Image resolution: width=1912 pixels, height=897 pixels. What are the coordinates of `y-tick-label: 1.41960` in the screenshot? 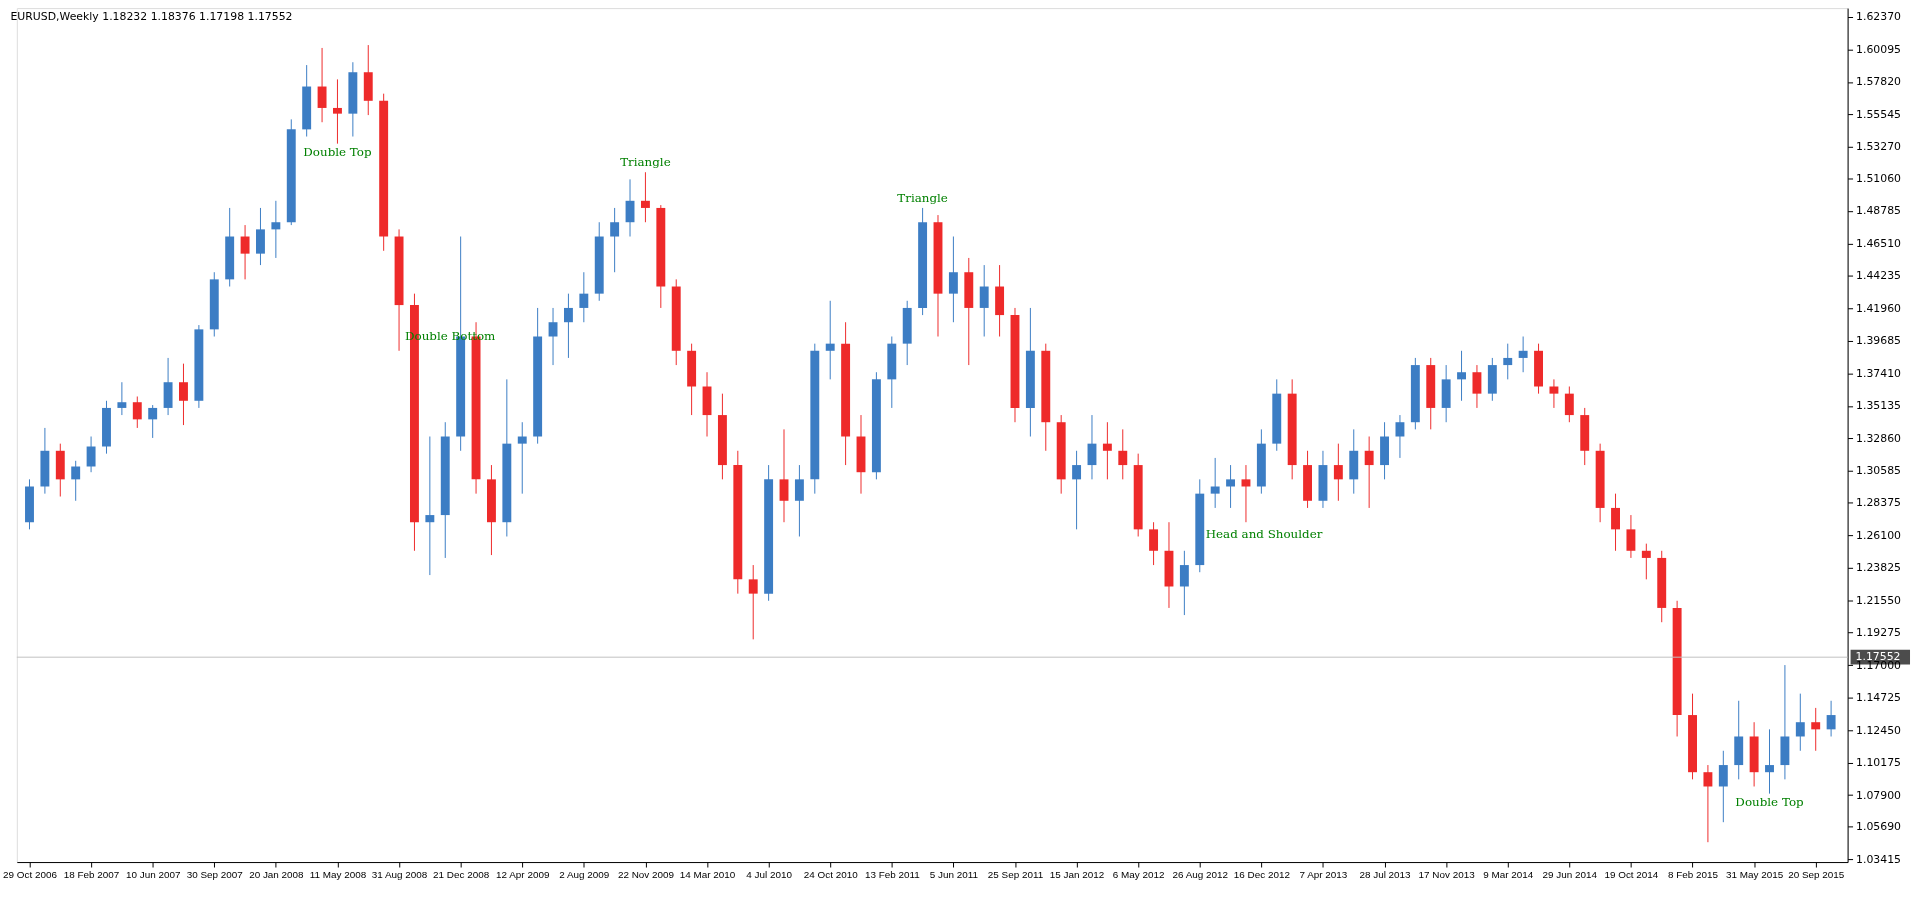 It's located at (1879, 308).